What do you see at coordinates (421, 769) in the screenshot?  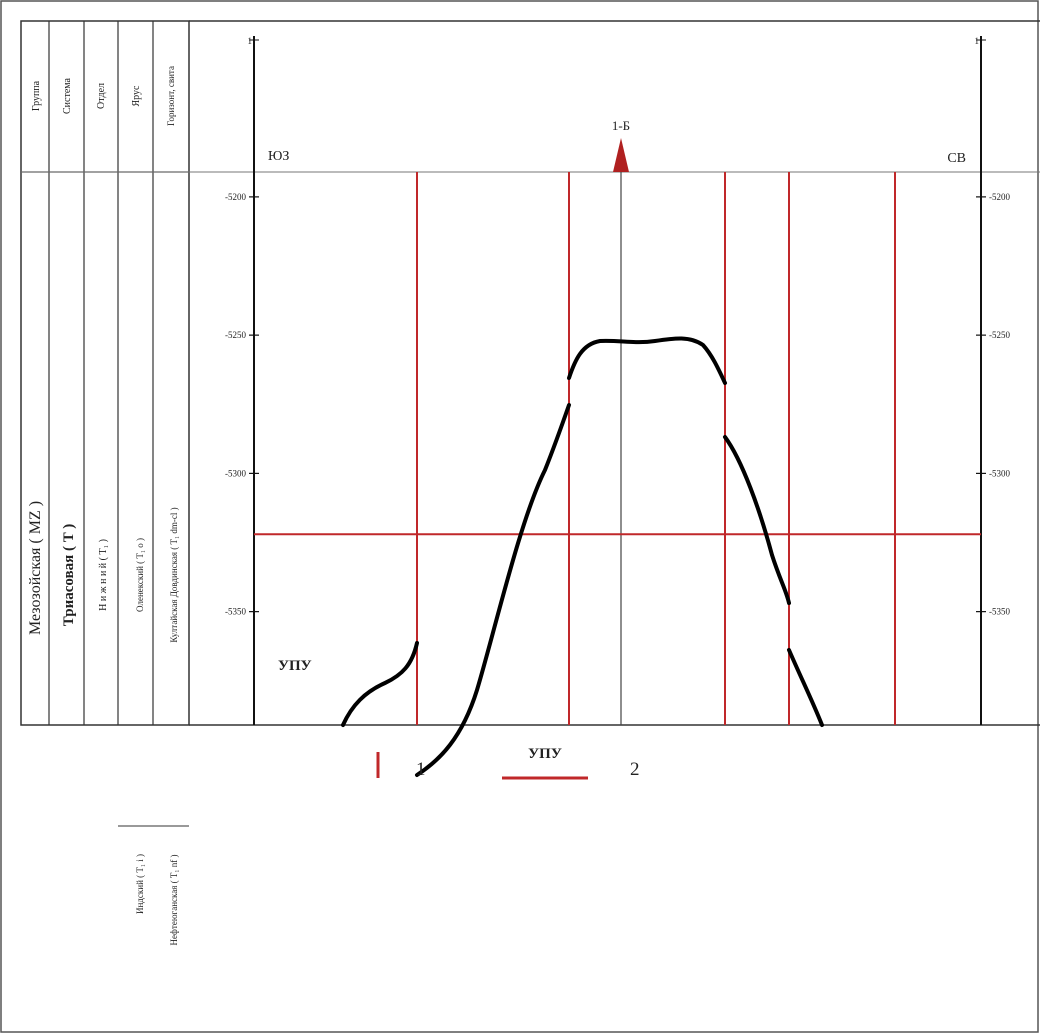 I see `legend-item-1-number: 1` at bounding box center [421, 769].